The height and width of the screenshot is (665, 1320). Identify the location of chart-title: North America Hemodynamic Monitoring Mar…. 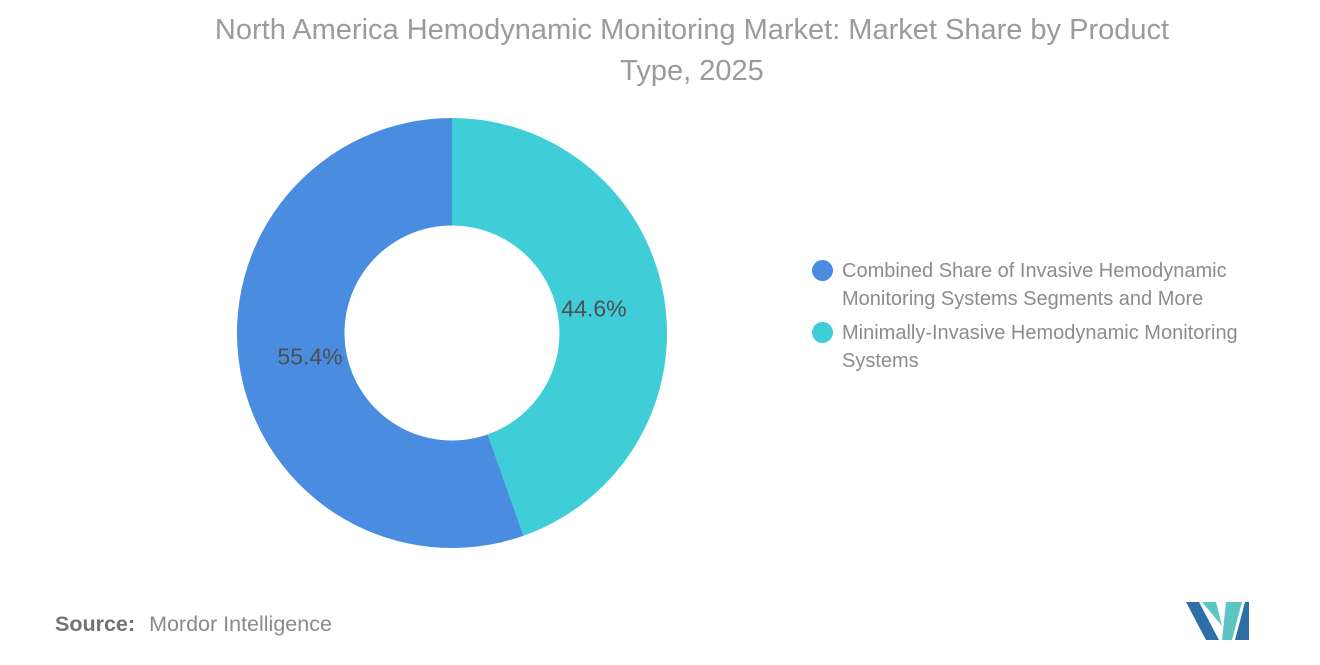
(692, 50).